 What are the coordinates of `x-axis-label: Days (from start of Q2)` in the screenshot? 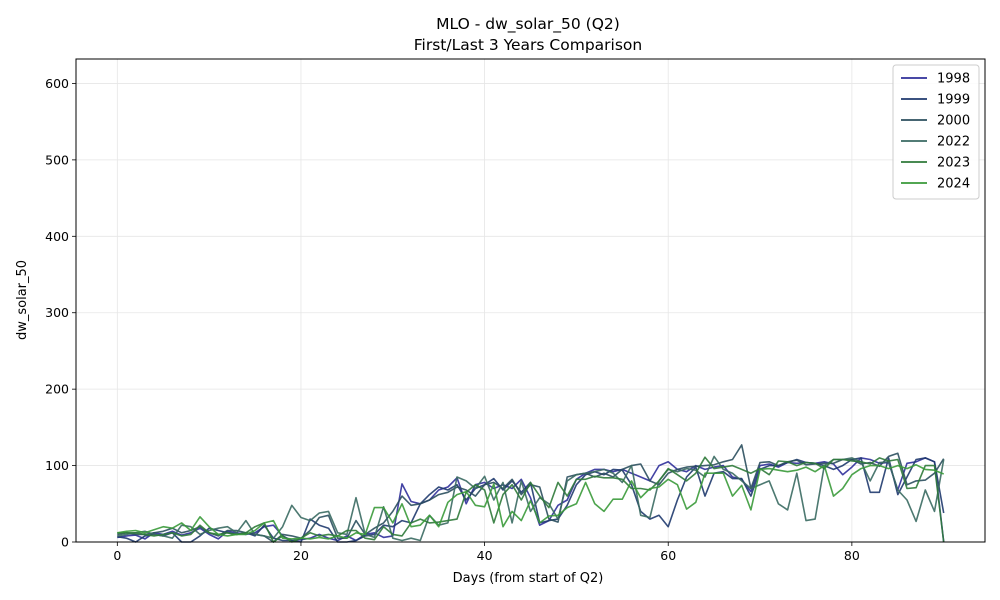 It's located at (528, 578).